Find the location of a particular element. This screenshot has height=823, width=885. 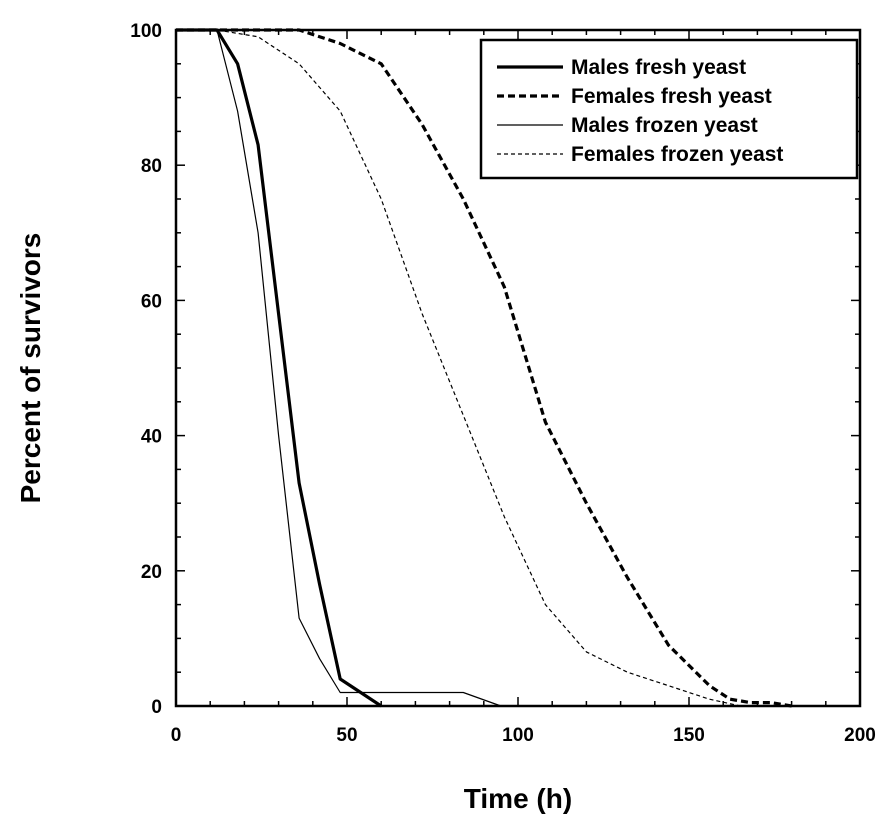

x-tick-label: 50 is located at coordinates (346, 735).